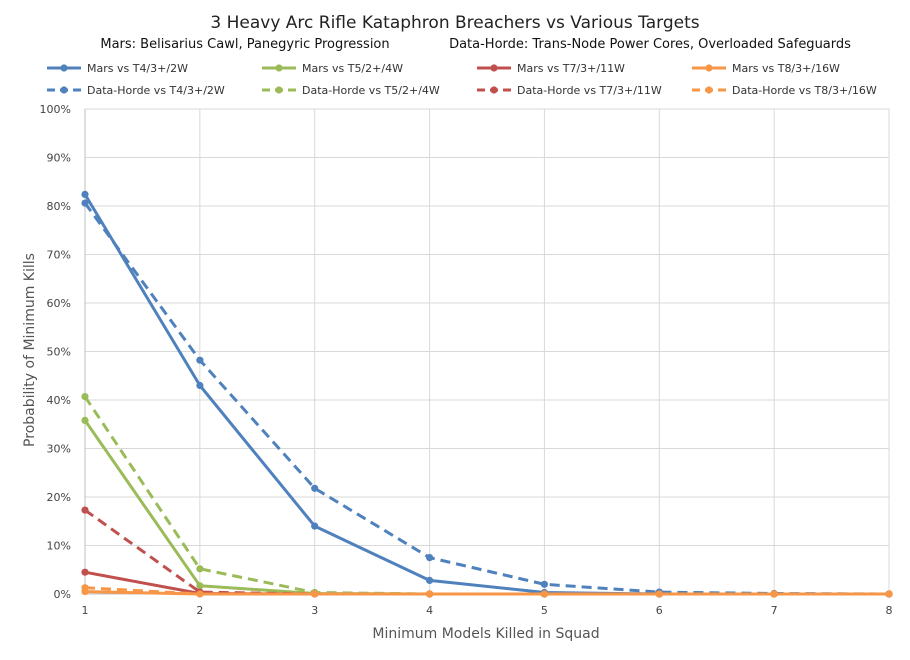 The width and height of the screenshot is (910, 660). What do you see at coordinates (494, 68) in the screenshot?
I see `legend-marker-mars-vs-t7-3-11w` at bounding box center [494, 68].